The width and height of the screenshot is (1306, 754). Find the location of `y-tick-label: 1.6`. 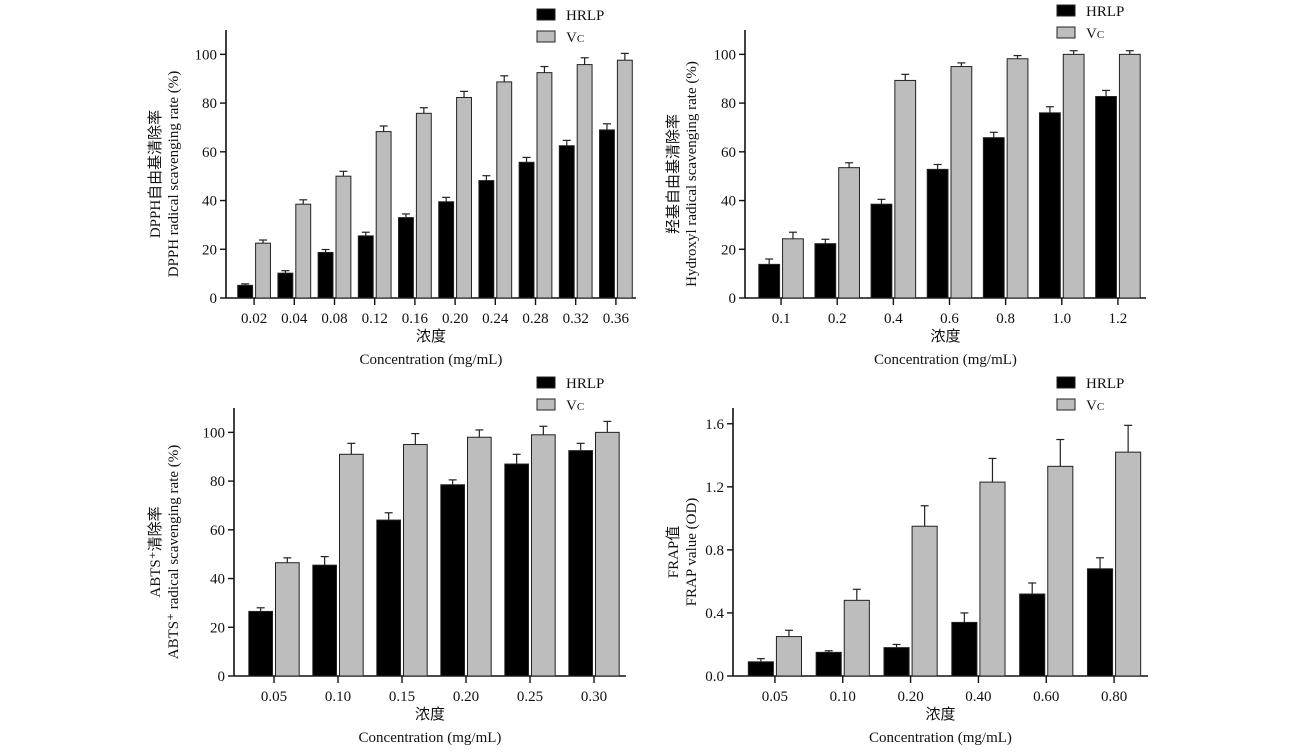

y-tick-label: 1.6 is located at coordinates (714, 425).